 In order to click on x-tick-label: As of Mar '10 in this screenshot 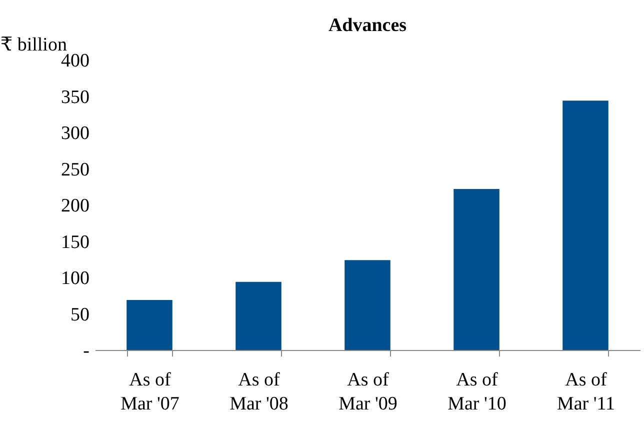, I will do `click(477, 392)`.